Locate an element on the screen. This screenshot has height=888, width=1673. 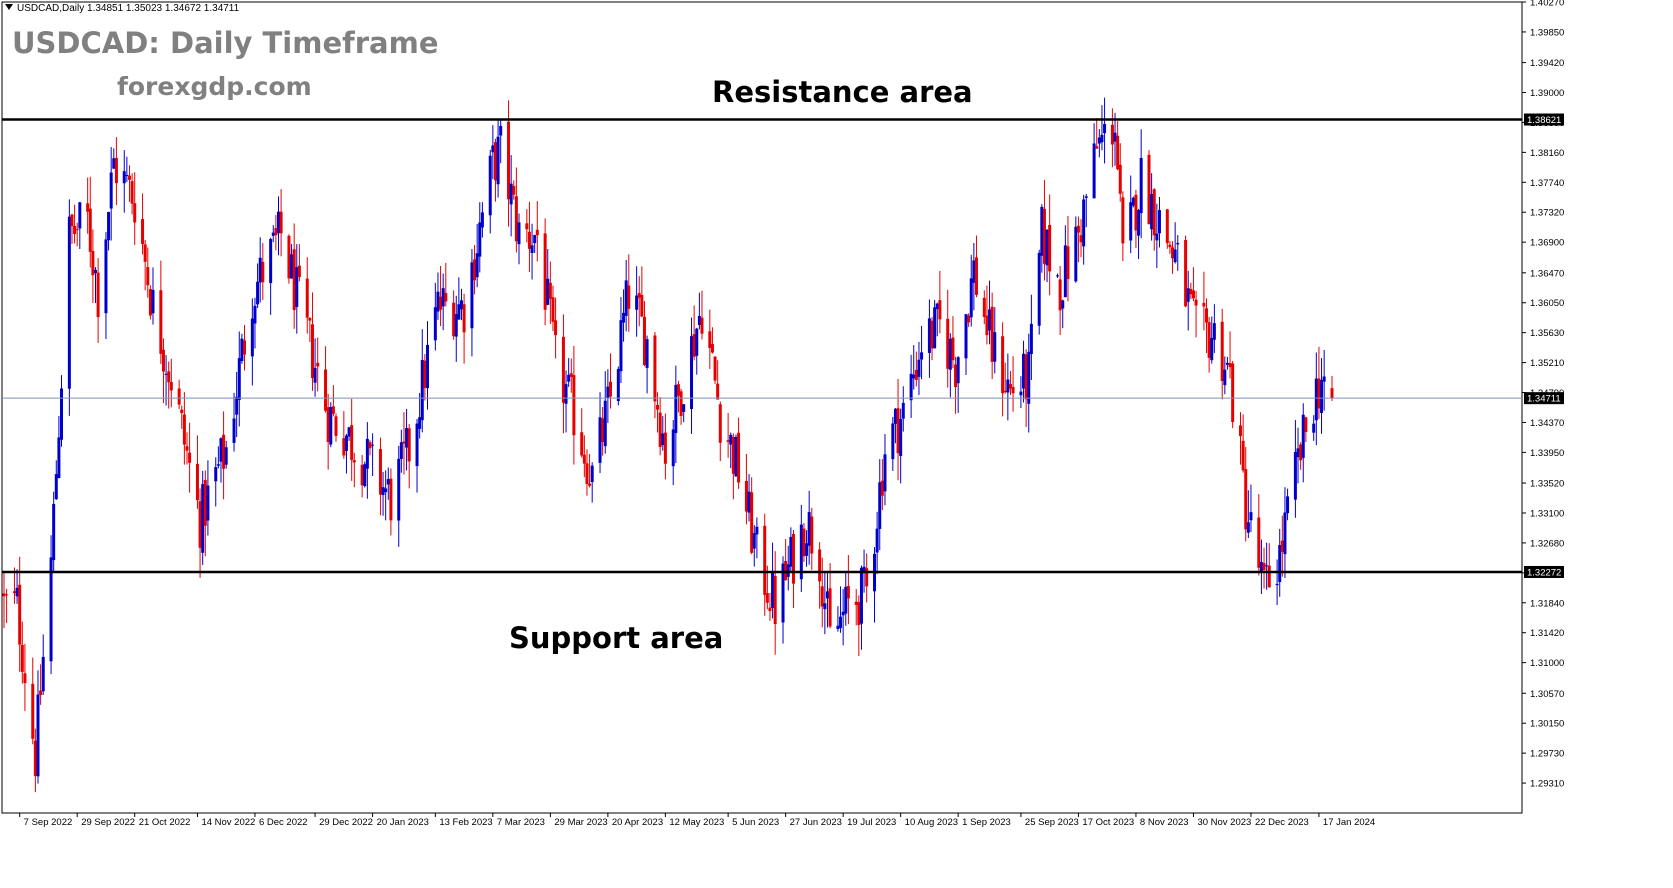
level-price-tag-text: 1.38621 is located at coordinates (1544, 120).